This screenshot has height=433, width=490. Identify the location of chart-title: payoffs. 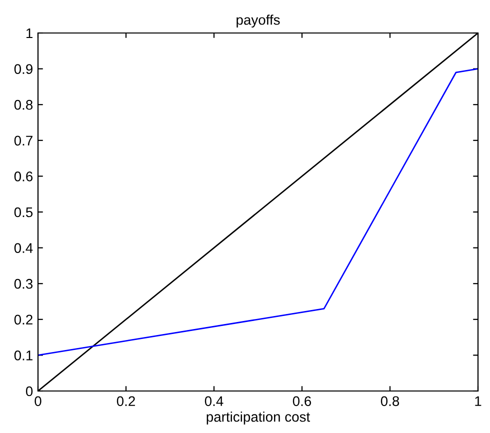
(258, 21).